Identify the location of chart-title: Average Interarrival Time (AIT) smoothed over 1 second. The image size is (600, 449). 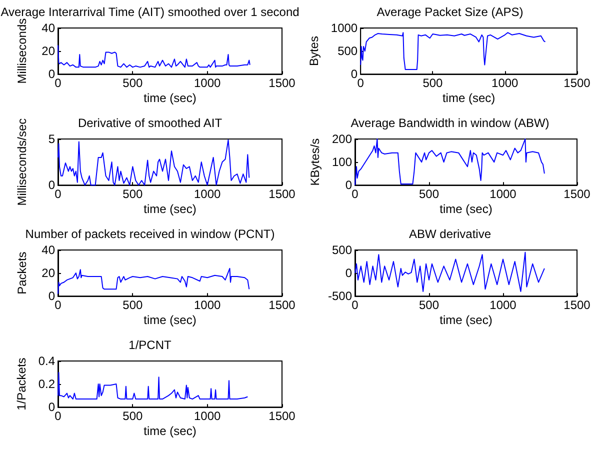
(150, 12).